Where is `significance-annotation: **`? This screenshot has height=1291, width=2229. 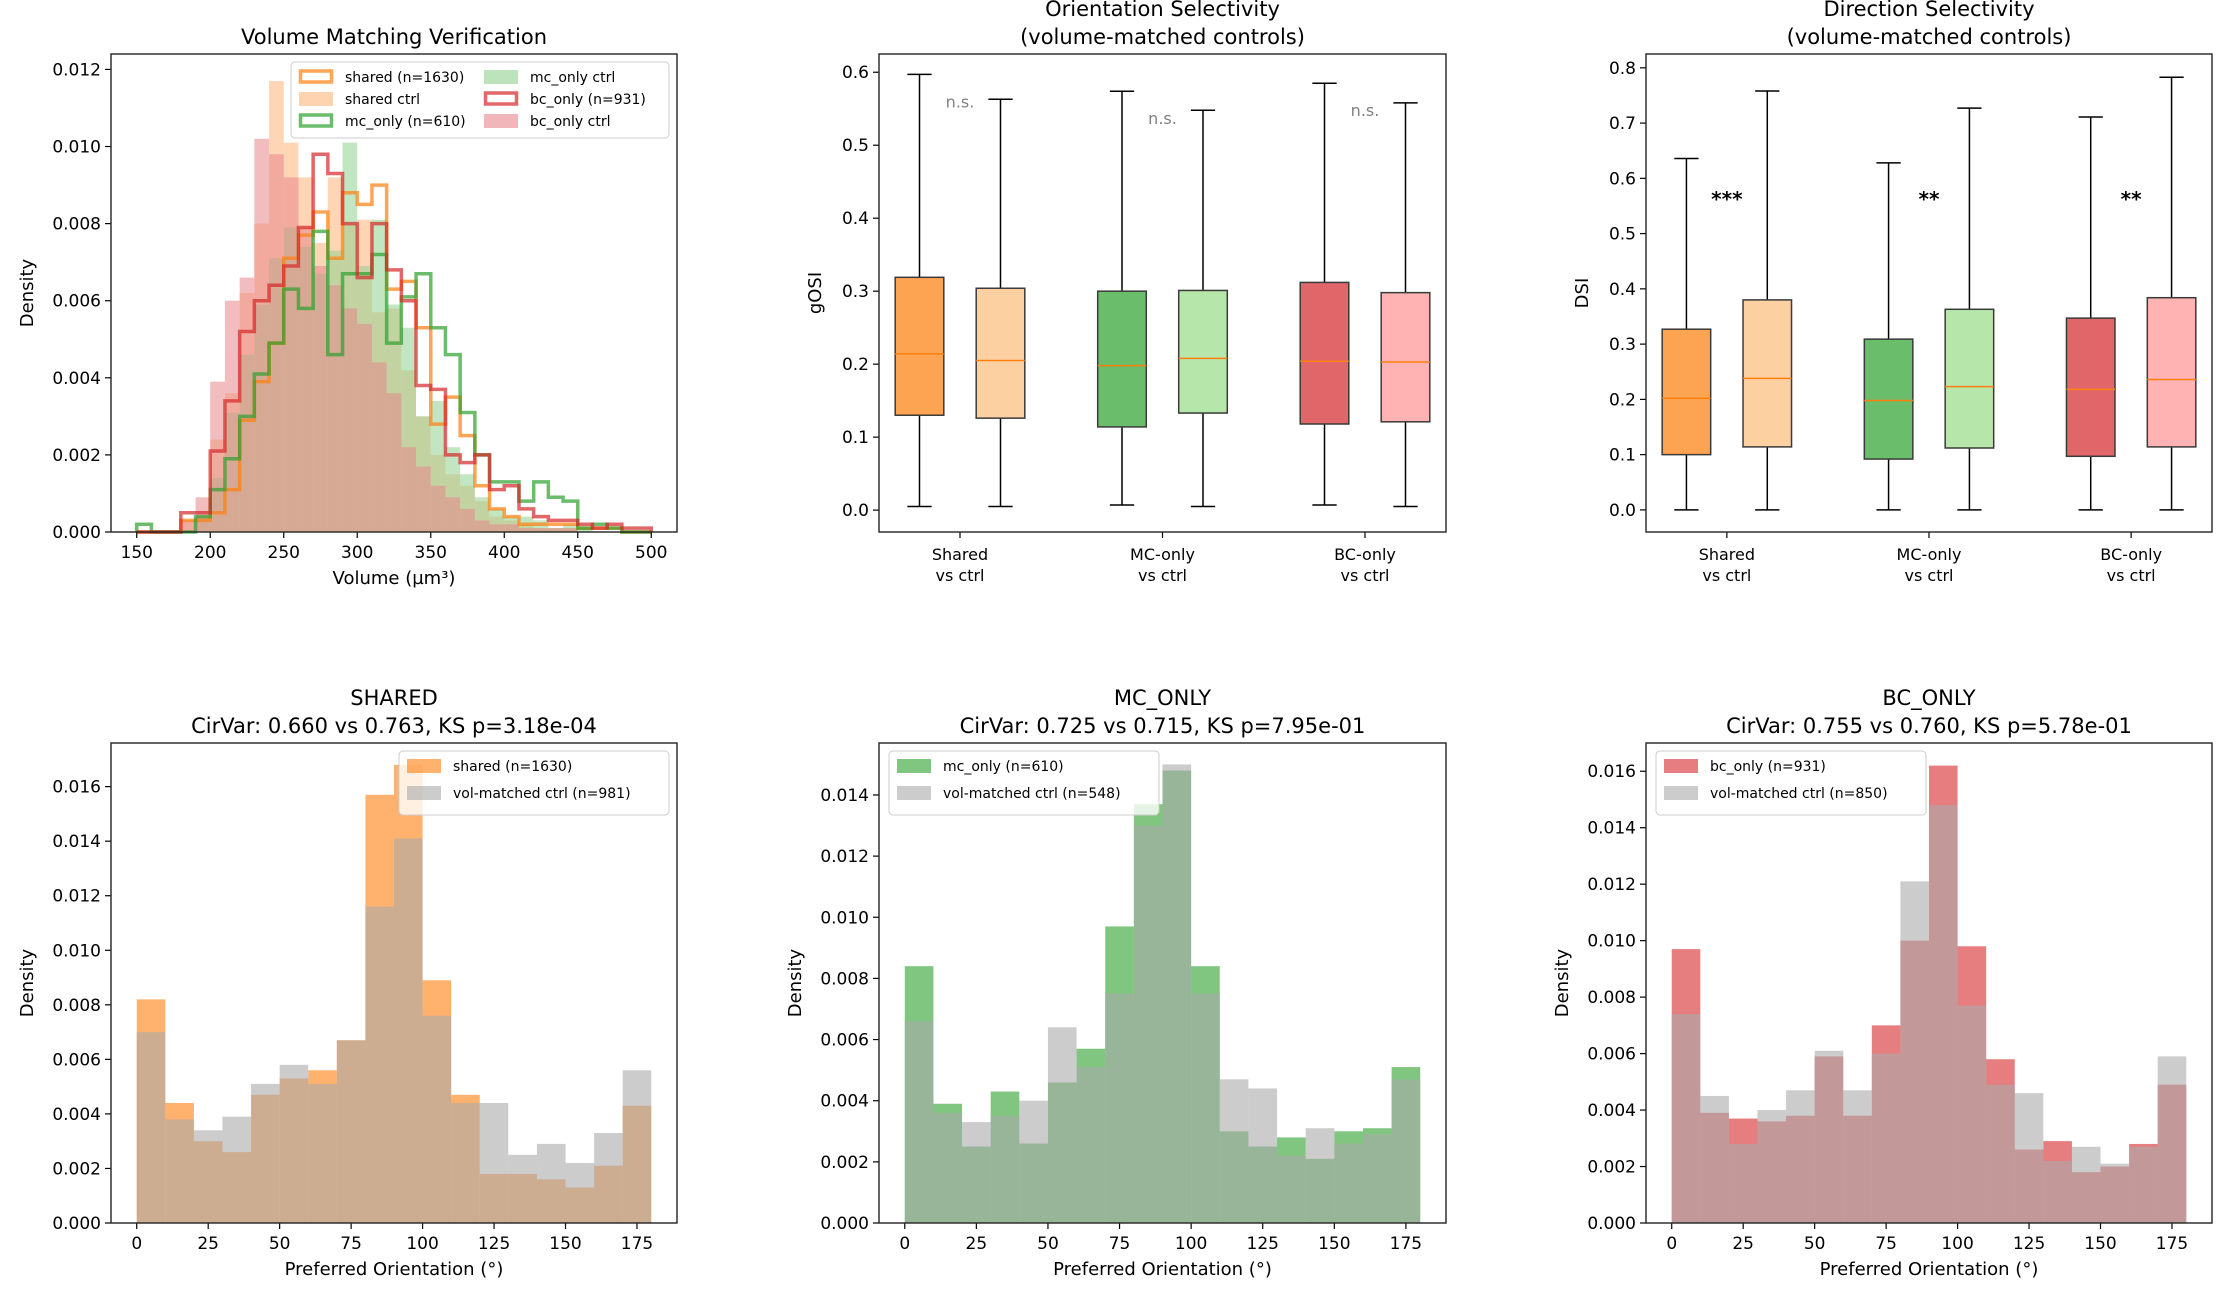 significance-annotation: ** is located at coordinates (2131, 199).